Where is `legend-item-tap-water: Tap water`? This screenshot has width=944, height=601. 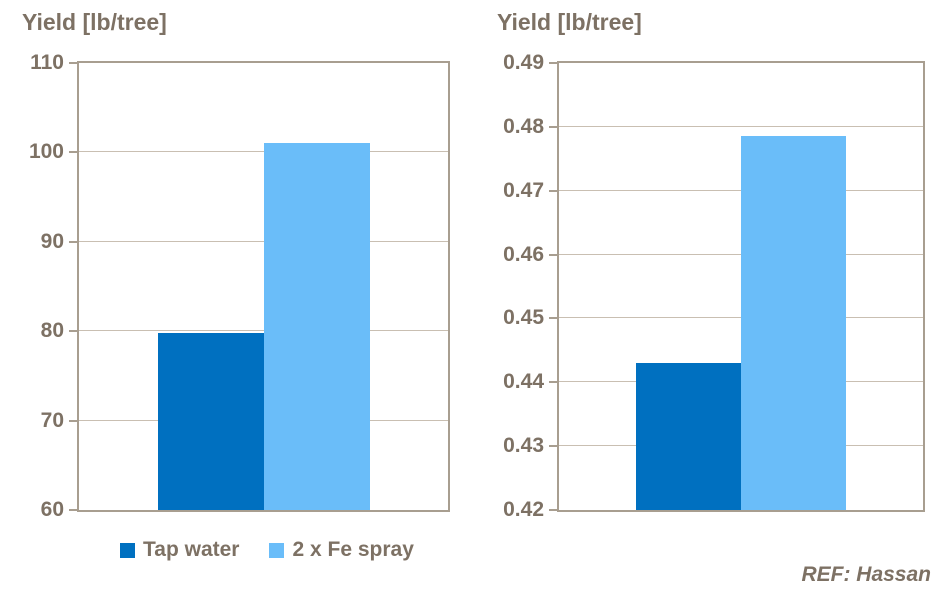 legend-item-tap-water: Tap water is located at coordinates (179, 550).